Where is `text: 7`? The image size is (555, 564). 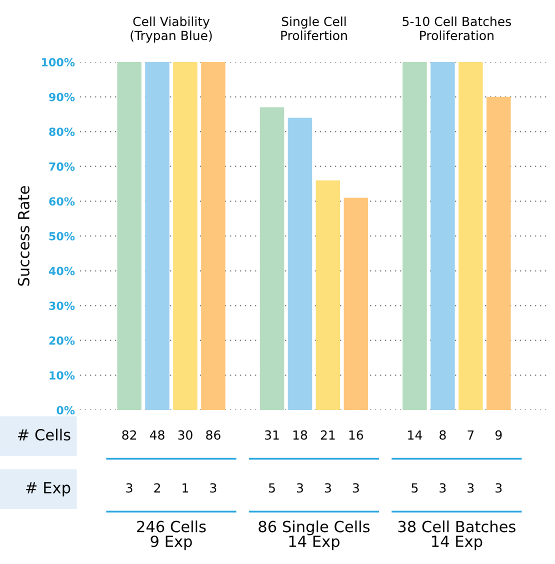 text: 7 is located at coordinates (471, 435).